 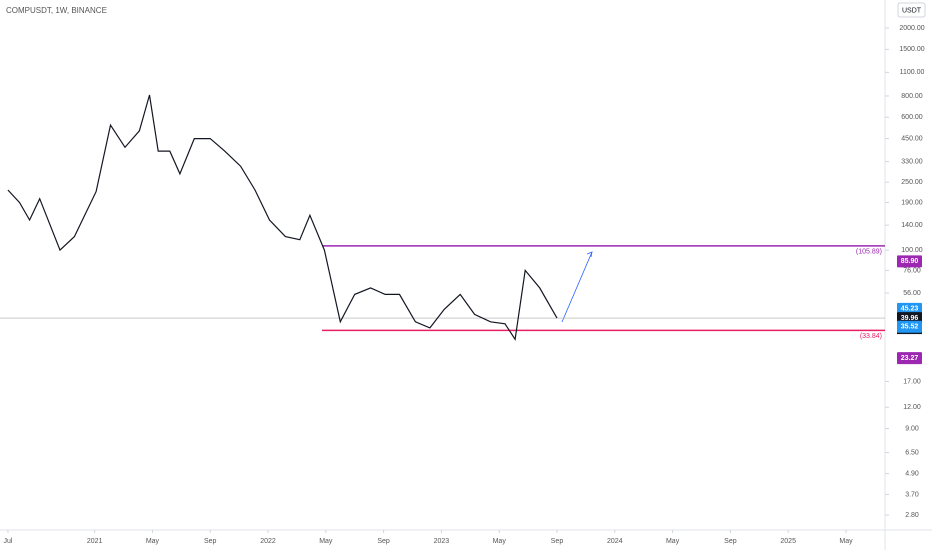 What do you see at coordinates (912, 473) in the screenshot?
I see `y-tick-label: 4.90` at bounding box center [912, 473].